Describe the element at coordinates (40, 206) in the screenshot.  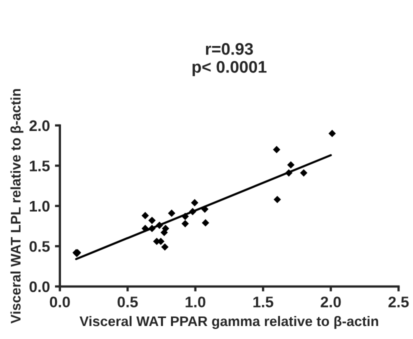
I see `y-tick-label: 1.0` at that location.